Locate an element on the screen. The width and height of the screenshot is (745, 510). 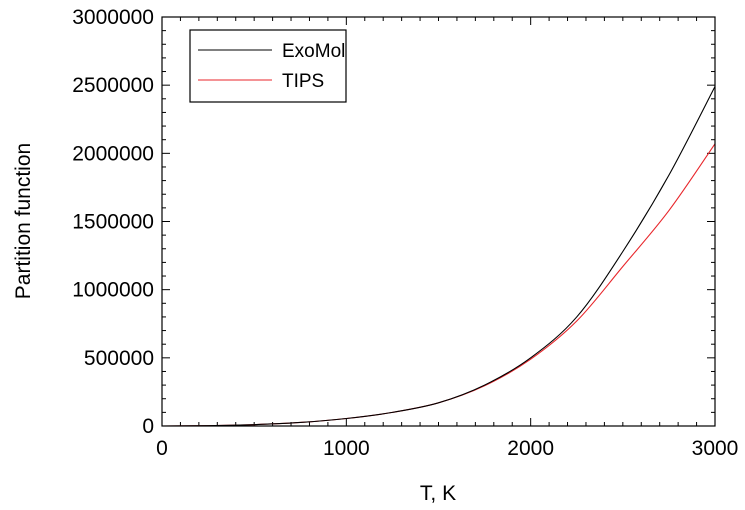
legend: ExoMol TIPS is located at coordinates (268, 66).